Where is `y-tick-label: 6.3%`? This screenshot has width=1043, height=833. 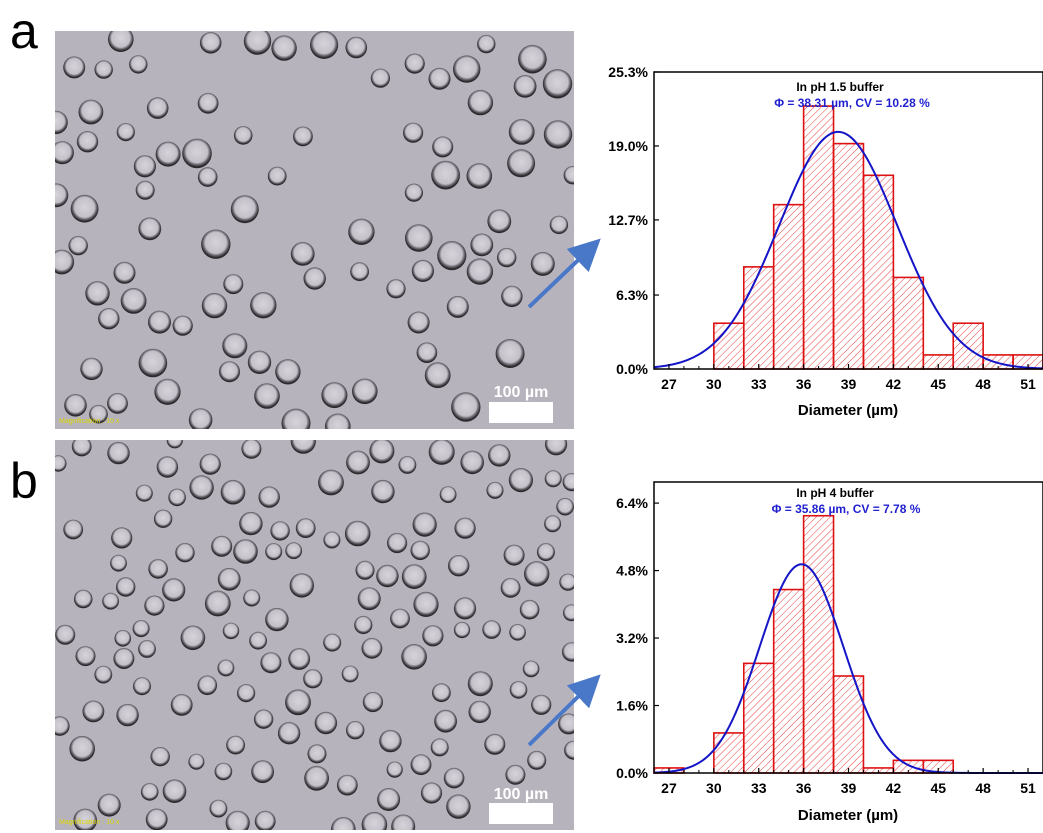 y-tick-label: 6.3% is located at coordinates (632, 295).